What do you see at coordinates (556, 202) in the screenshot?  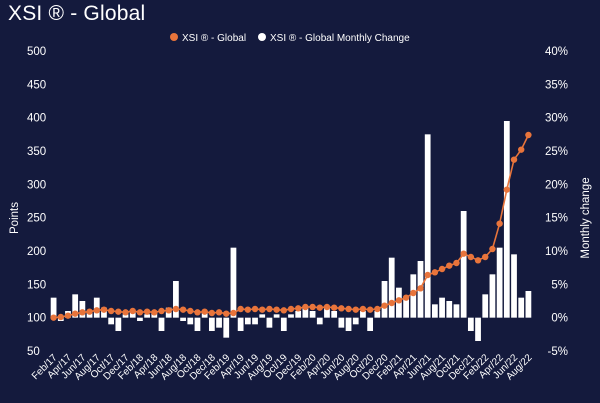 I see `y-axis-right-ticks: -5% 0% 5% 10% 15% 20% 25% 30% 35% 40%` at bounding box center [556, 202].